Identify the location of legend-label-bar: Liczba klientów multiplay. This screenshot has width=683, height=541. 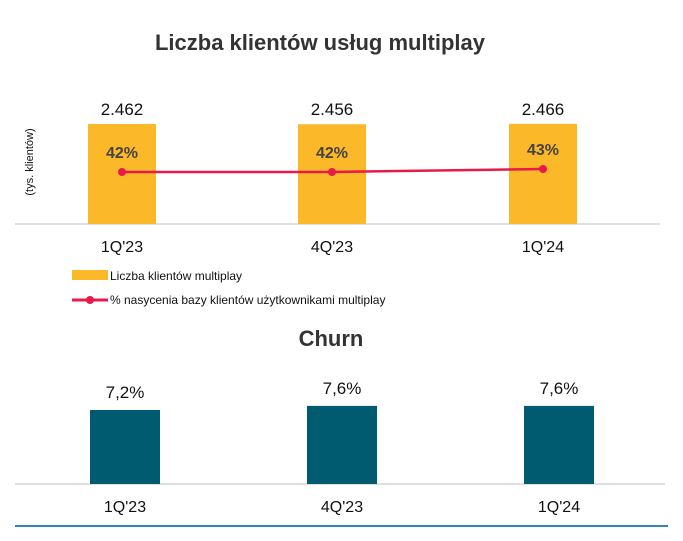
(176, 276).